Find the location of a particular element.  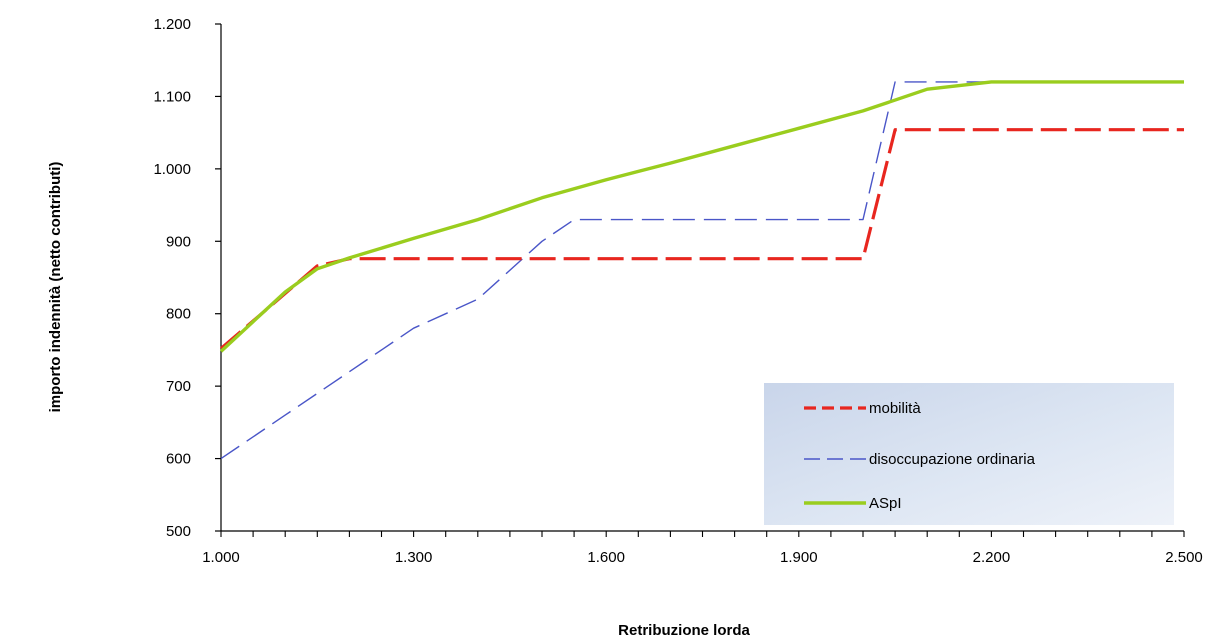

y-tick-label: 700 is located at coordinates (178, 386).